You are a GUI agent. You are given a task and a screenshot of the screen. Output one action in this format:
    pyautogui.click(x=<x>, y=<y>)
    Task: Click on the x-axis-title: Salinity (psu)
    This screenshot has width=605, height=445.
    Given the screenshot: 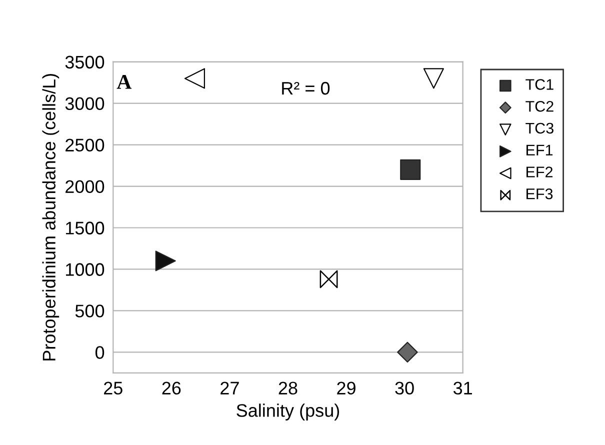 What is the action you would take?
    pyautogui.click(x=288, y=412)
    